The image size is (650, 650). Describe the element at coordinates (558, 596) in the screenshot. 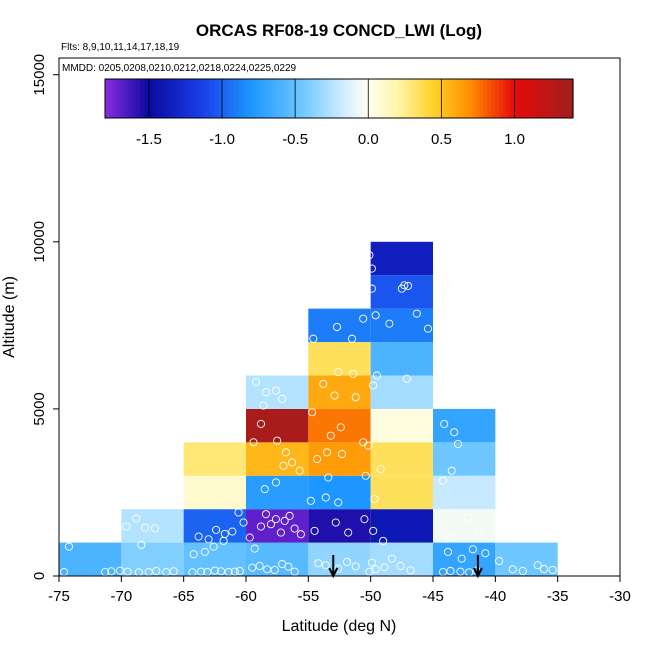

I see `x-tick-label: -35` at that location.